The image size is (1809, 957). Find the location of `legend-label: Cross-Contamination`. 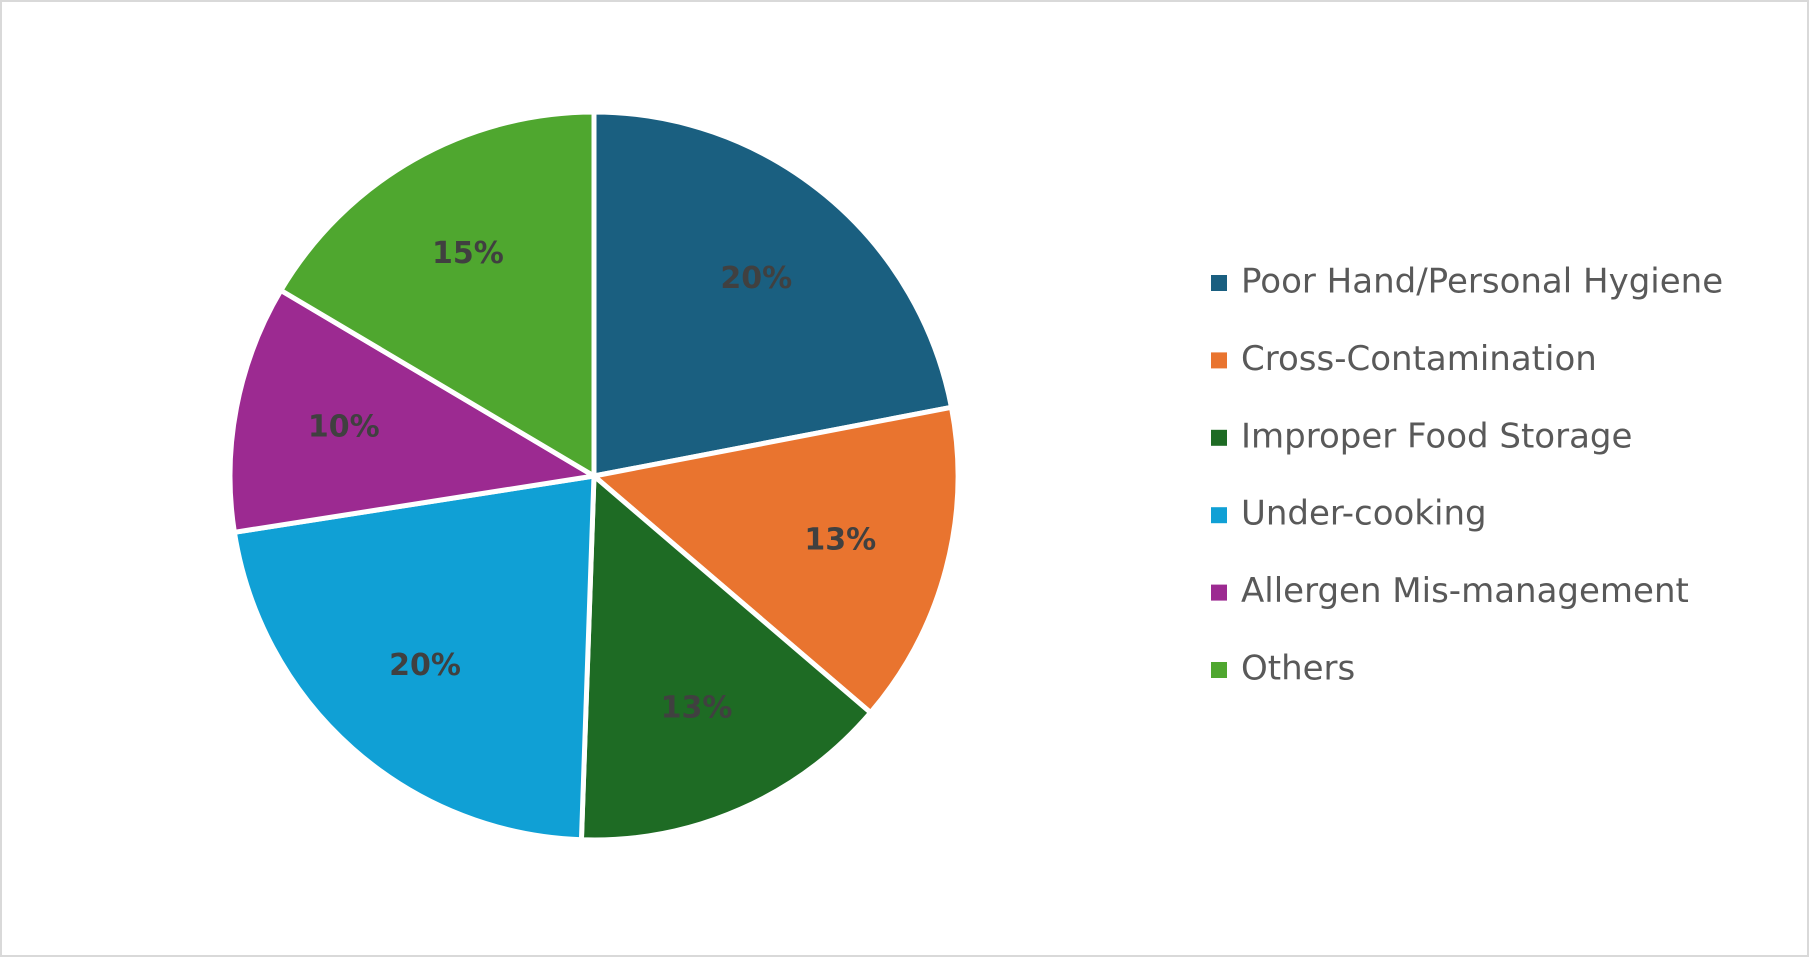

legend-label: Cross-Contamination is located at coordinates (1419, 359).